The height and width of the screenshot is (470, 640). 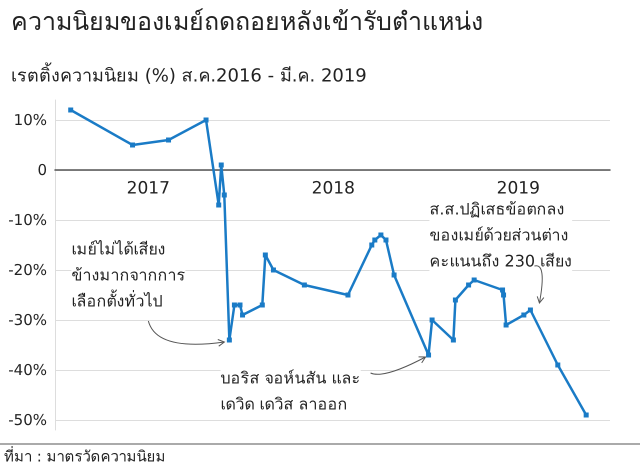 What do you see at coordinates (148, 188) in the screenshot?
I see `x-tick-label: 2017` at bounding box center [148, 188].